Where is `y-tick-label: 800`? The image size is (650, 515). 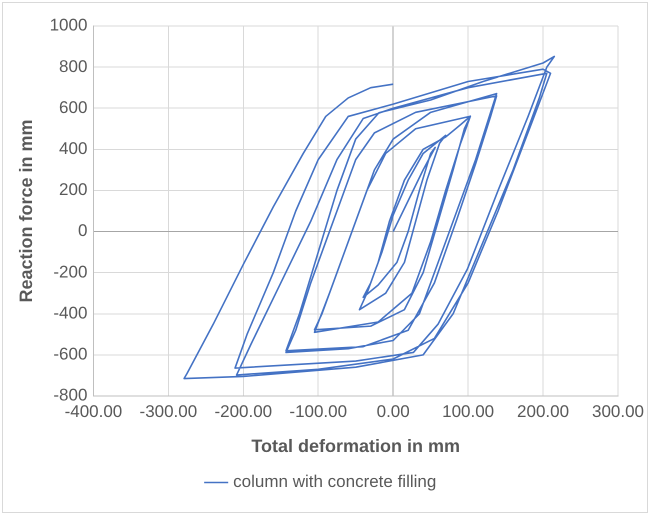
y-tick-label: 800 is located at coordinates (73, 66).